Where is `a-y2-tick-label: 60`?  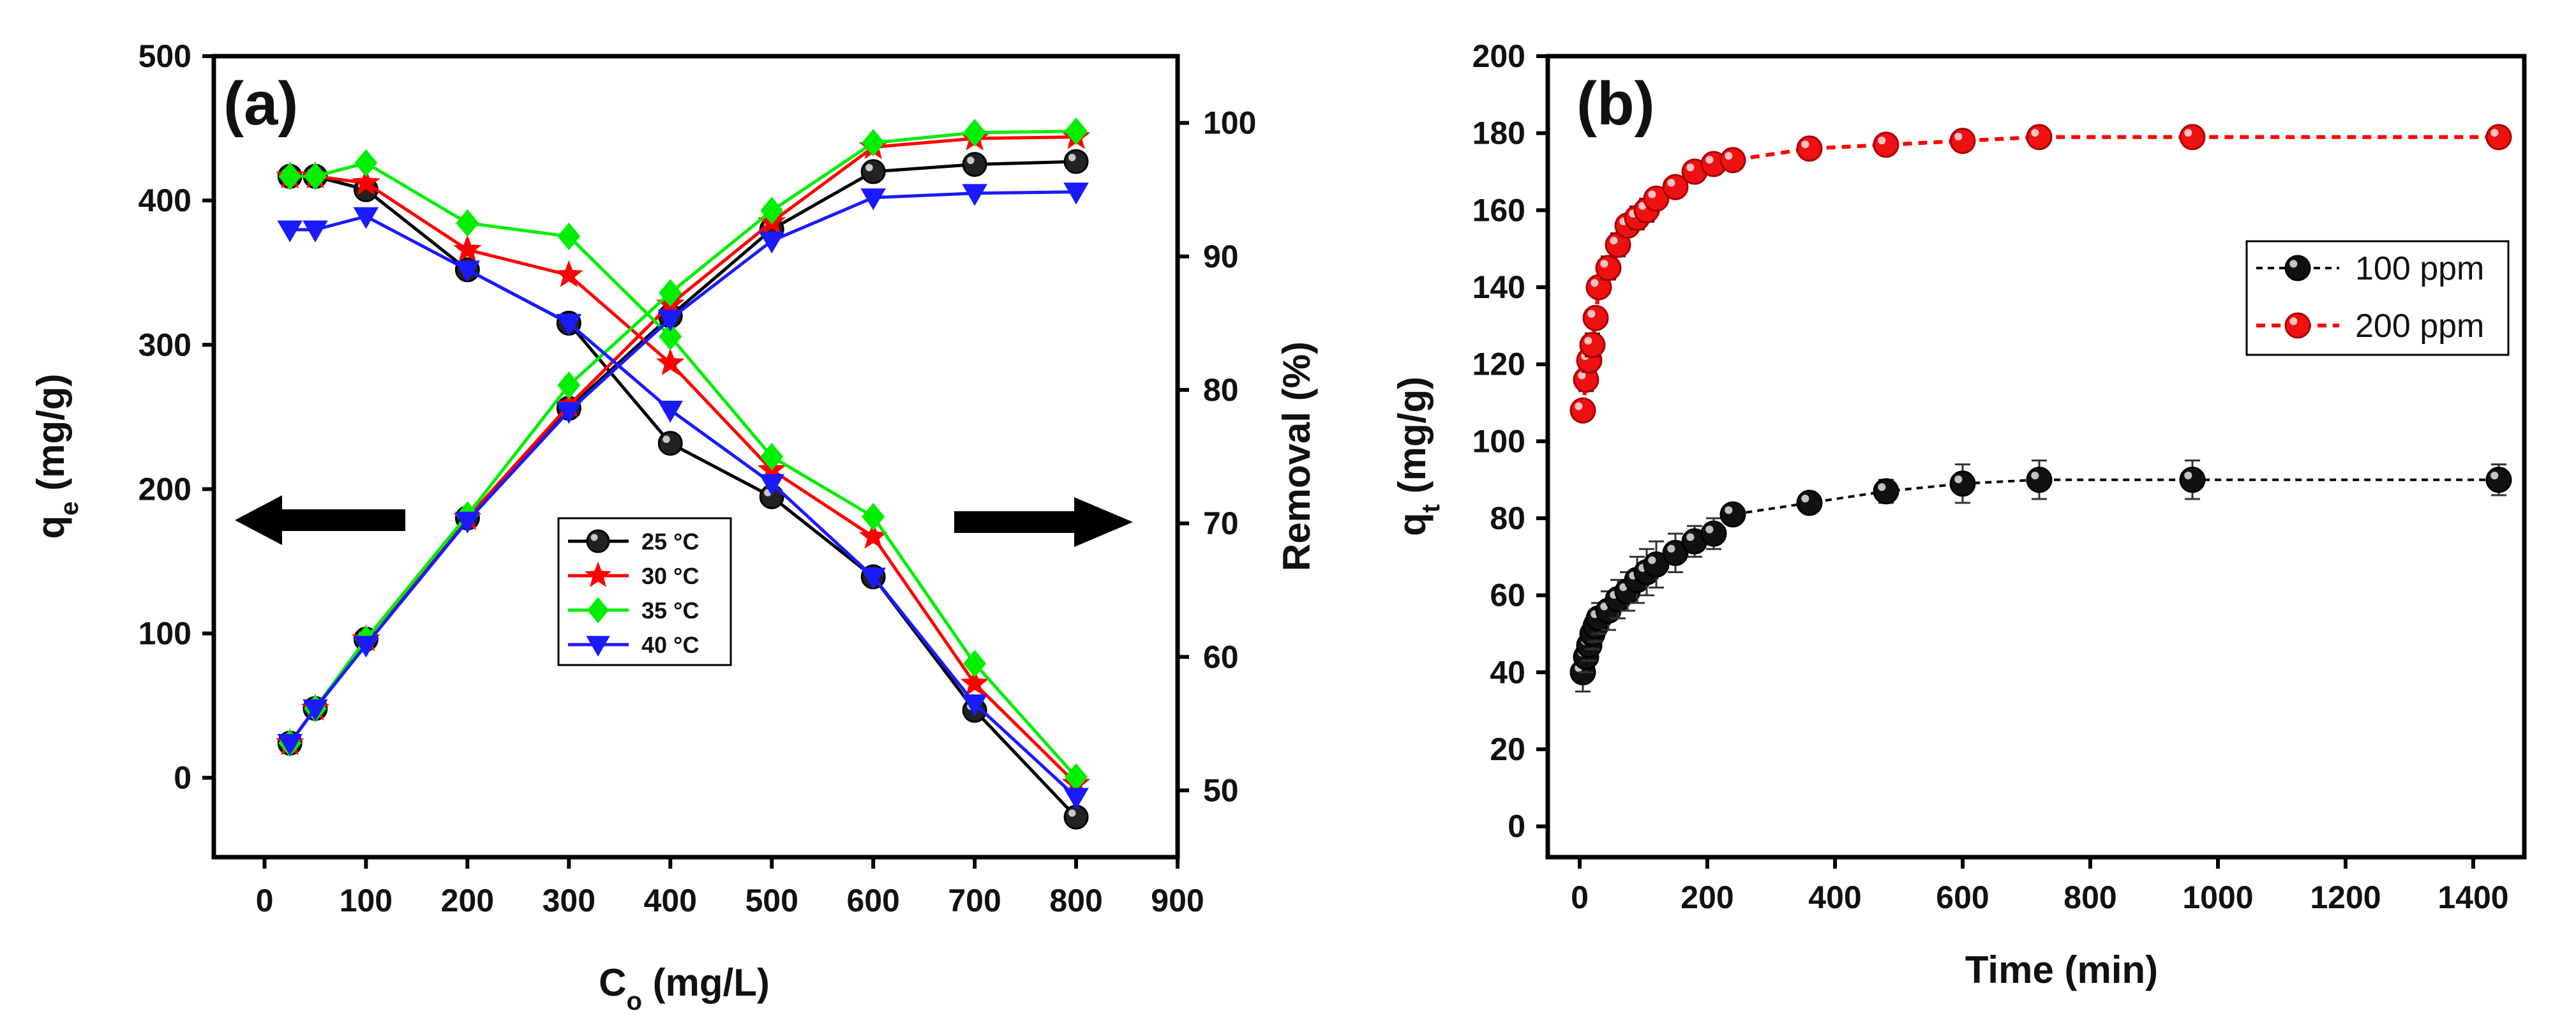
a-y2-tick-label: 60 is located at coordinates (1221, 657).